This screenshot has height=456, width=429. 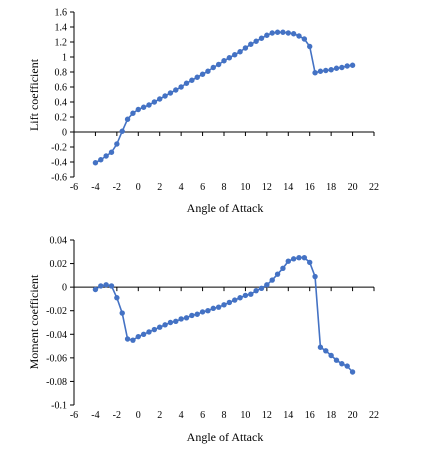 I want to click on lift-x-tick-label: 12, so click(x=267, y=187).